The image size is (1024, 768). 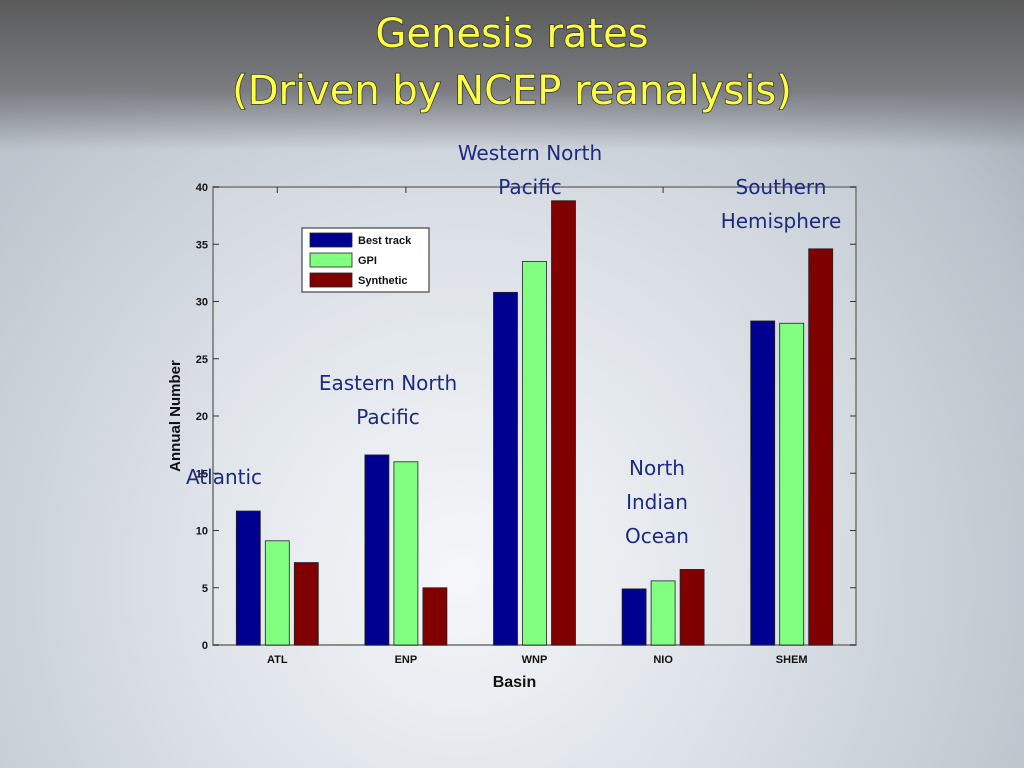 I want to click on basin-annotation: Southern, so click(x=781, y=187).